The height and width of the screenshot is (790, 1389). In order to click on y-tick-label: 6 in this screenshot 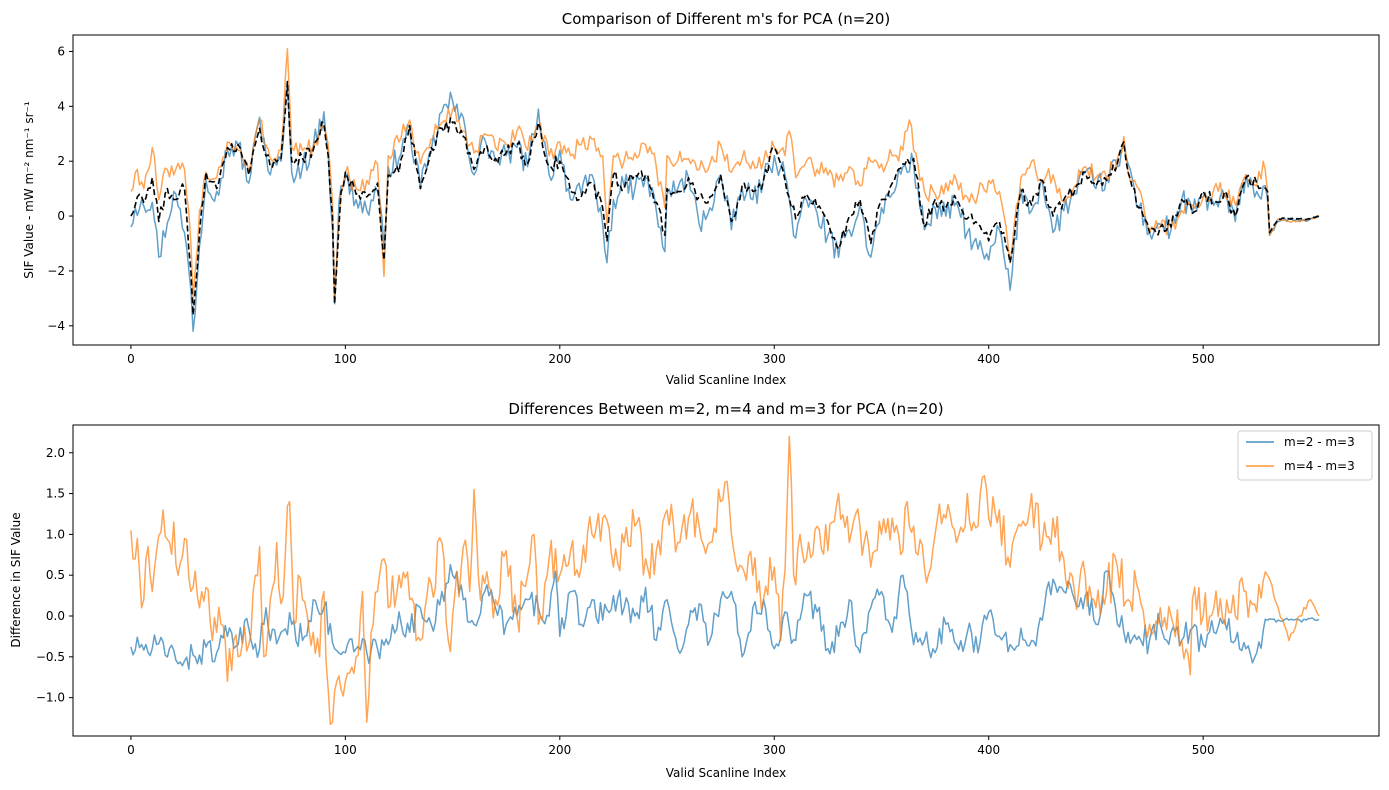, I will do `click(61, 51)`.